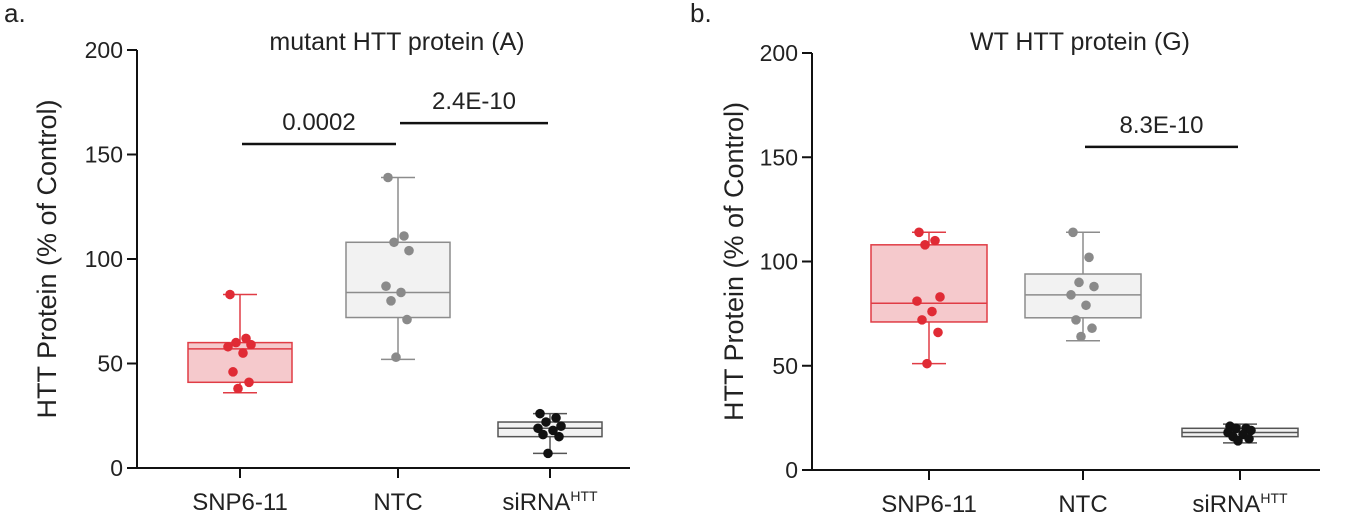 This screenshot has height=523, width=1349. Describe the element at coordinates (1161, 125) in the screenshot. I see `significance-label: 8.3E-10` at that location.